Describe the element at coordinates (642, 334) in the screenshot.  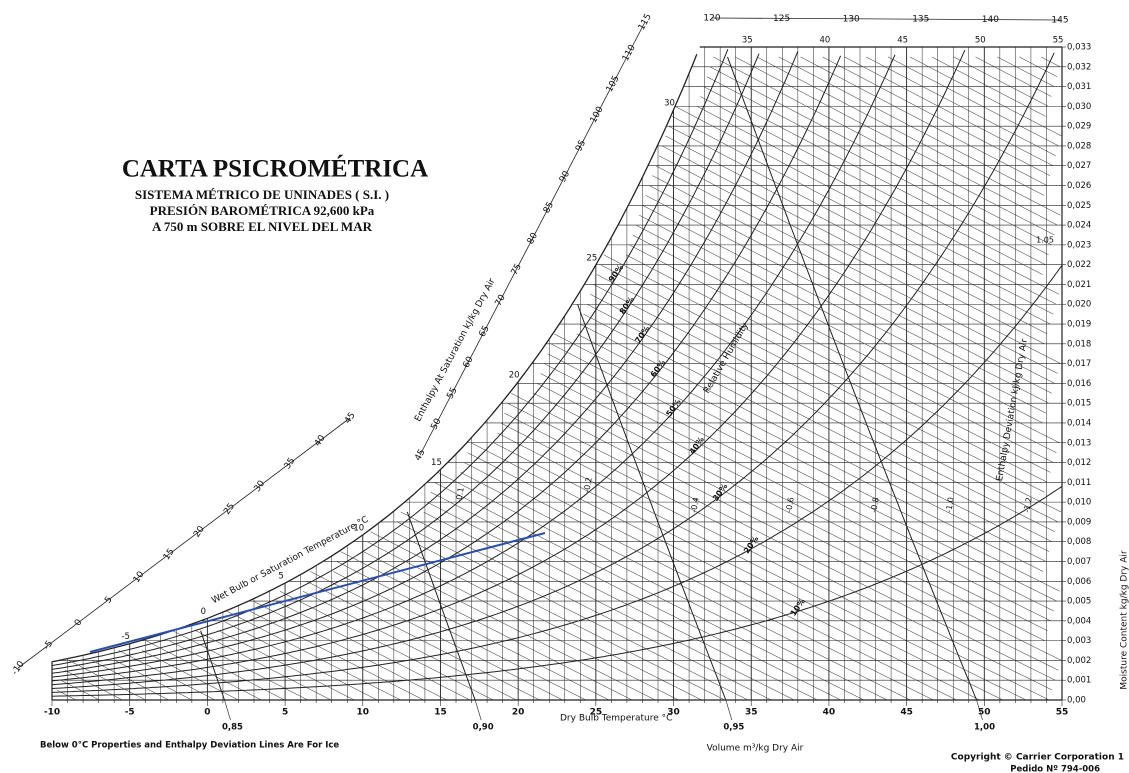
I see `rh-label: 70%` at that location.